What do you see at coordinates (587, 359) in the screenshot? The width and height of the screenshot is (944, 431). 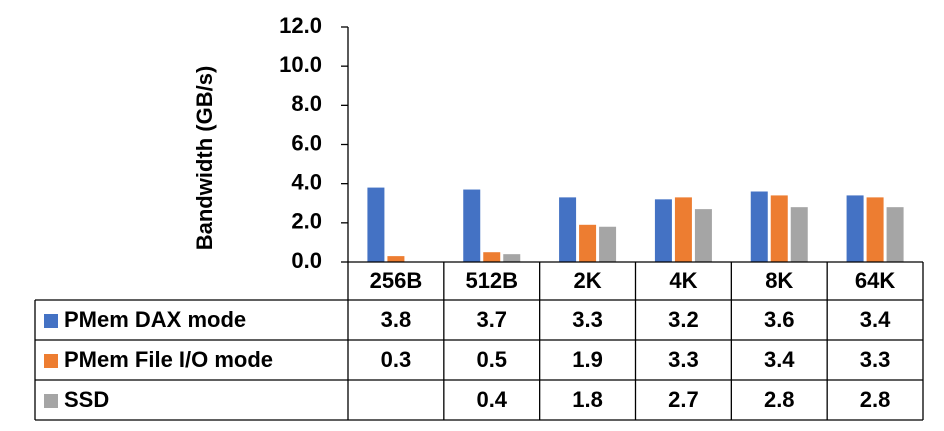 I see `table-value: 1.9` at bounding box center [587, 359].